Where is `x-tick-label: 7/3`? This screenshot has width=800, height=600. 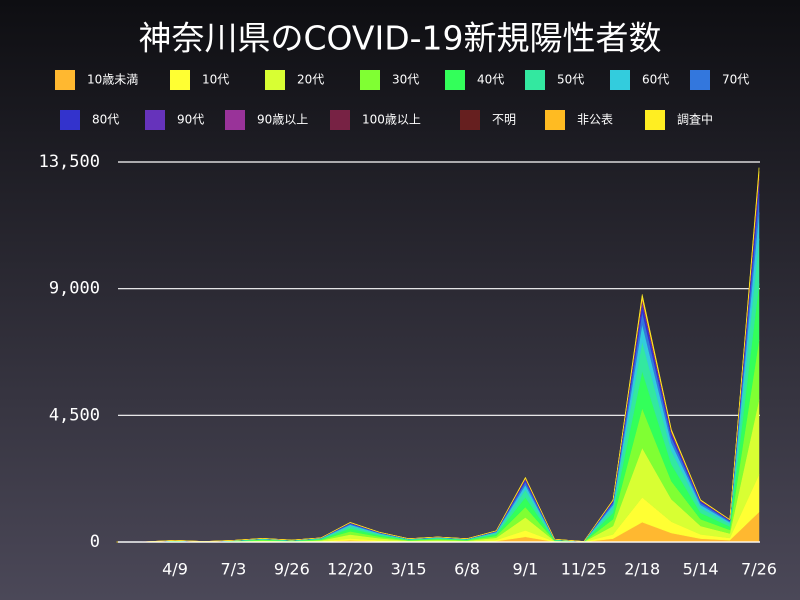 x-tick-label: 7/3 is located at coordinates (234, 569).